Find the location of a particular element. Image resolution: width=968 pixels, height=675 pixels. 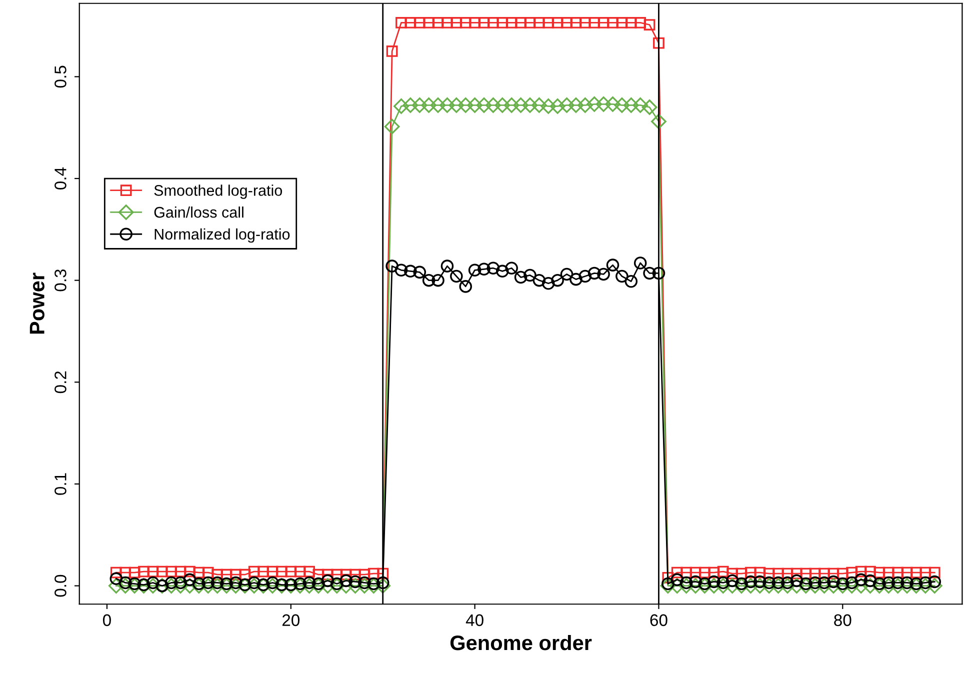

x-tick-label: 0 is located at coordinates (106, 620).